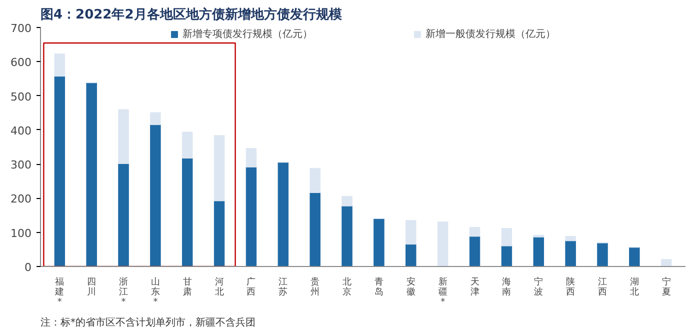  Describe the element at coordinates (155, 292) in the screenshot. I see `x-tick-label: 山东*` at that location.